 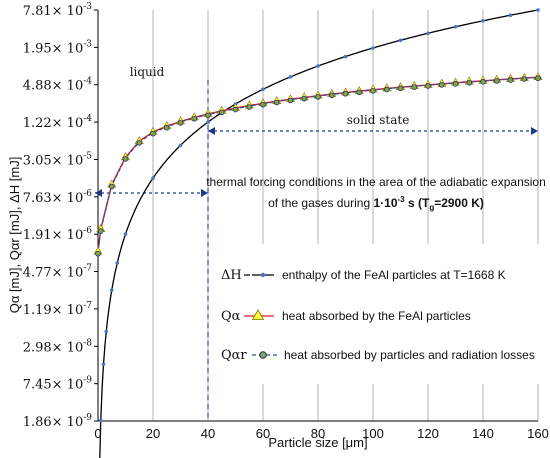 I want to click on annotation-thermal-bold3: =2900 K), so click(x=459, y=203).